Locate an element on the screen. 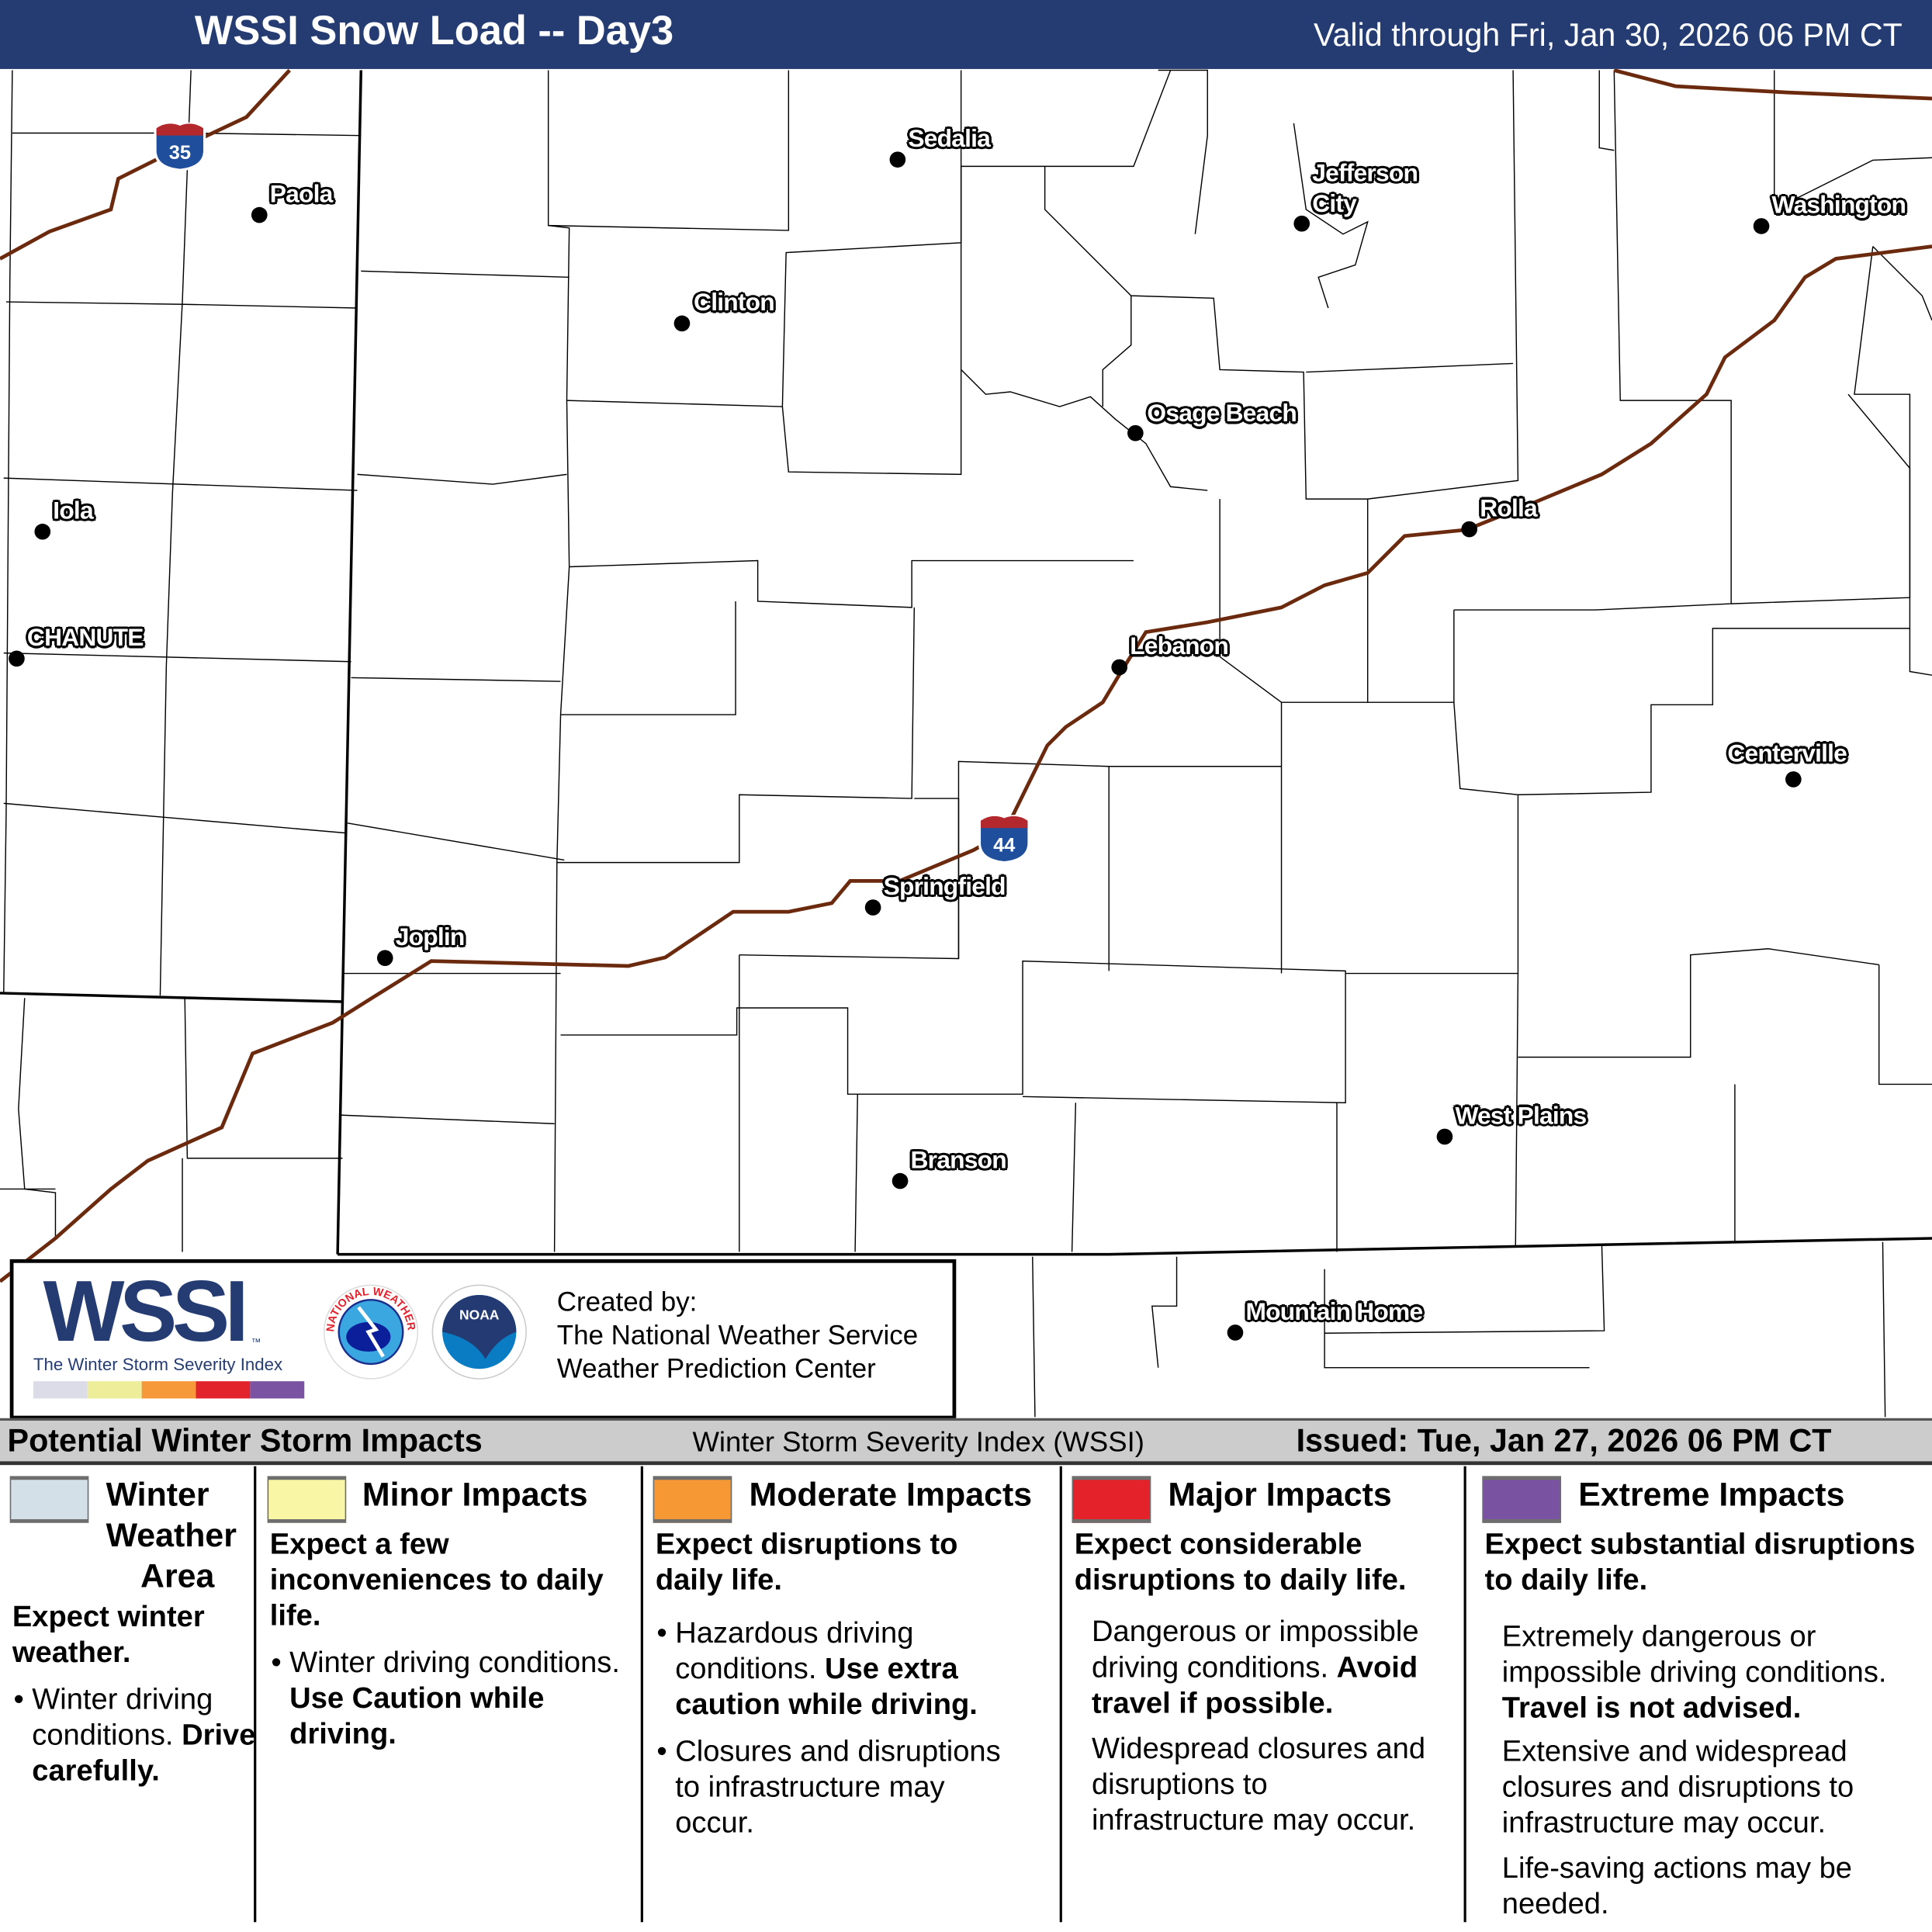 This screenshot has height=1932, width=1932. city-dot-clinton is located at coordinates (682, 323).